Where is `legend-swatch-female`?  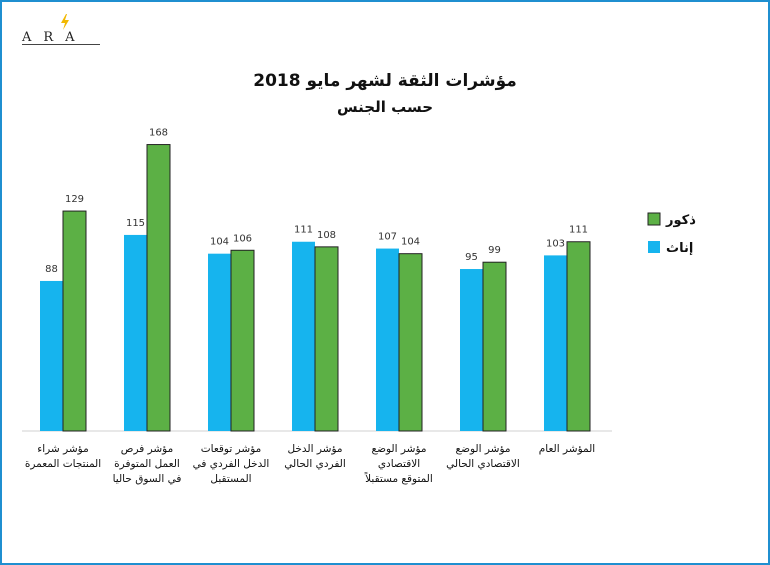 legend-swatch-female is located at coordinates (654, 247).